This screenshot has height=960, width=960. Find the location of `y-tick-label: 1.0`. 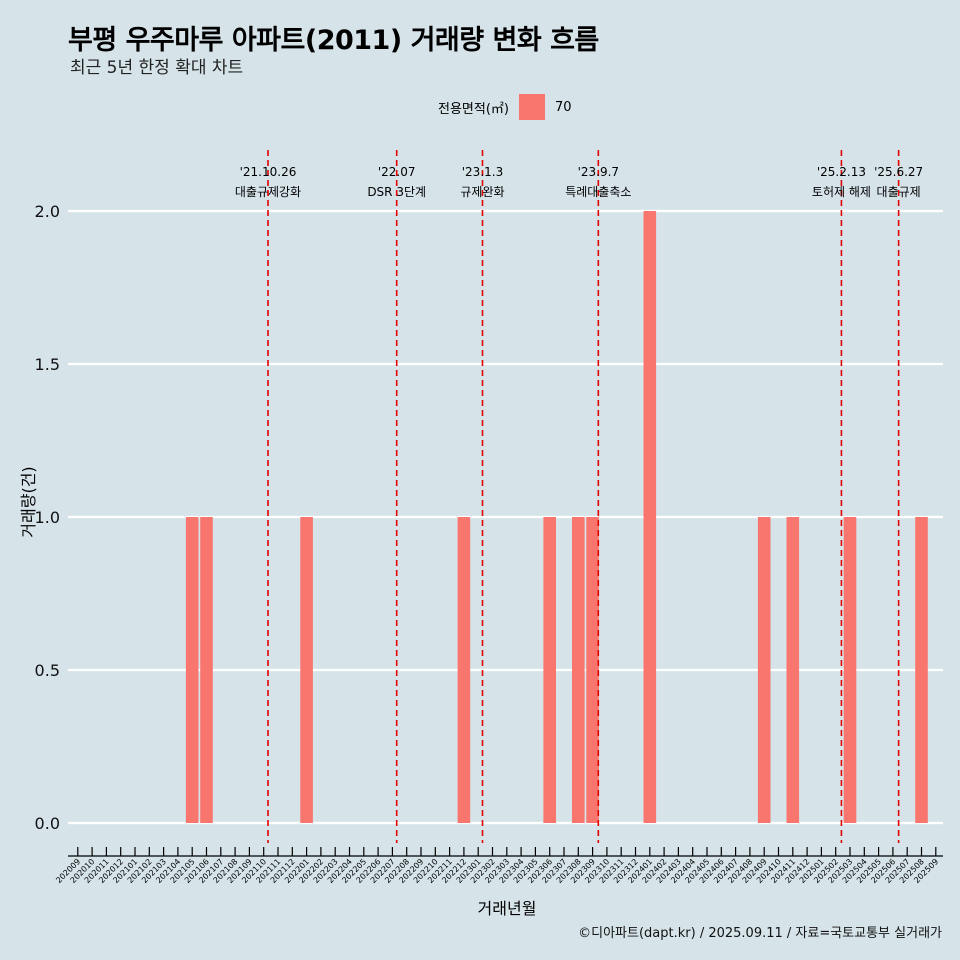

y-tick-label: 1.0 is located at coordinates (47, 517).